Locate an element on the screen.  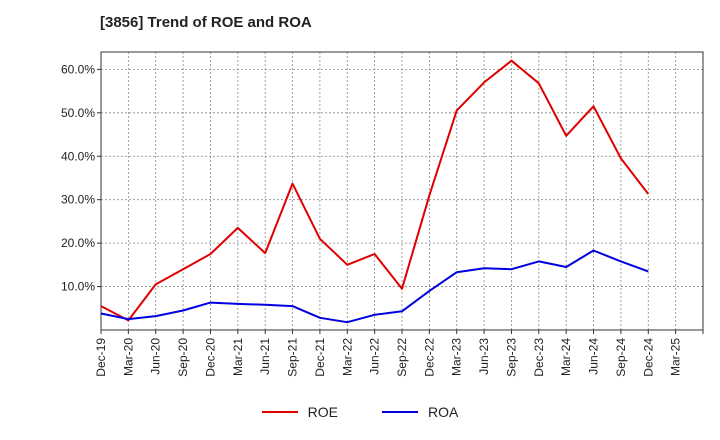
chart-legend: ROE ROA is located at coordinates (360, 412).